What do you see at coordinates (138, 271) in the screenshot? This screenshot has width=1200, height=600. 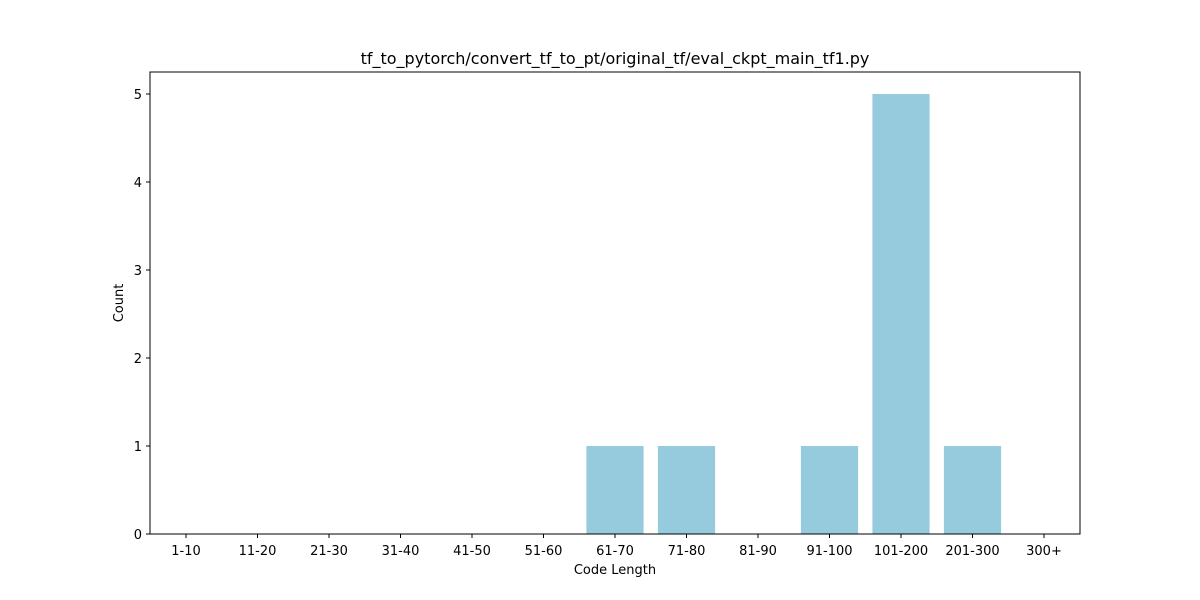 I see `y-tick-label: 3` at bounding box center [138, 271].